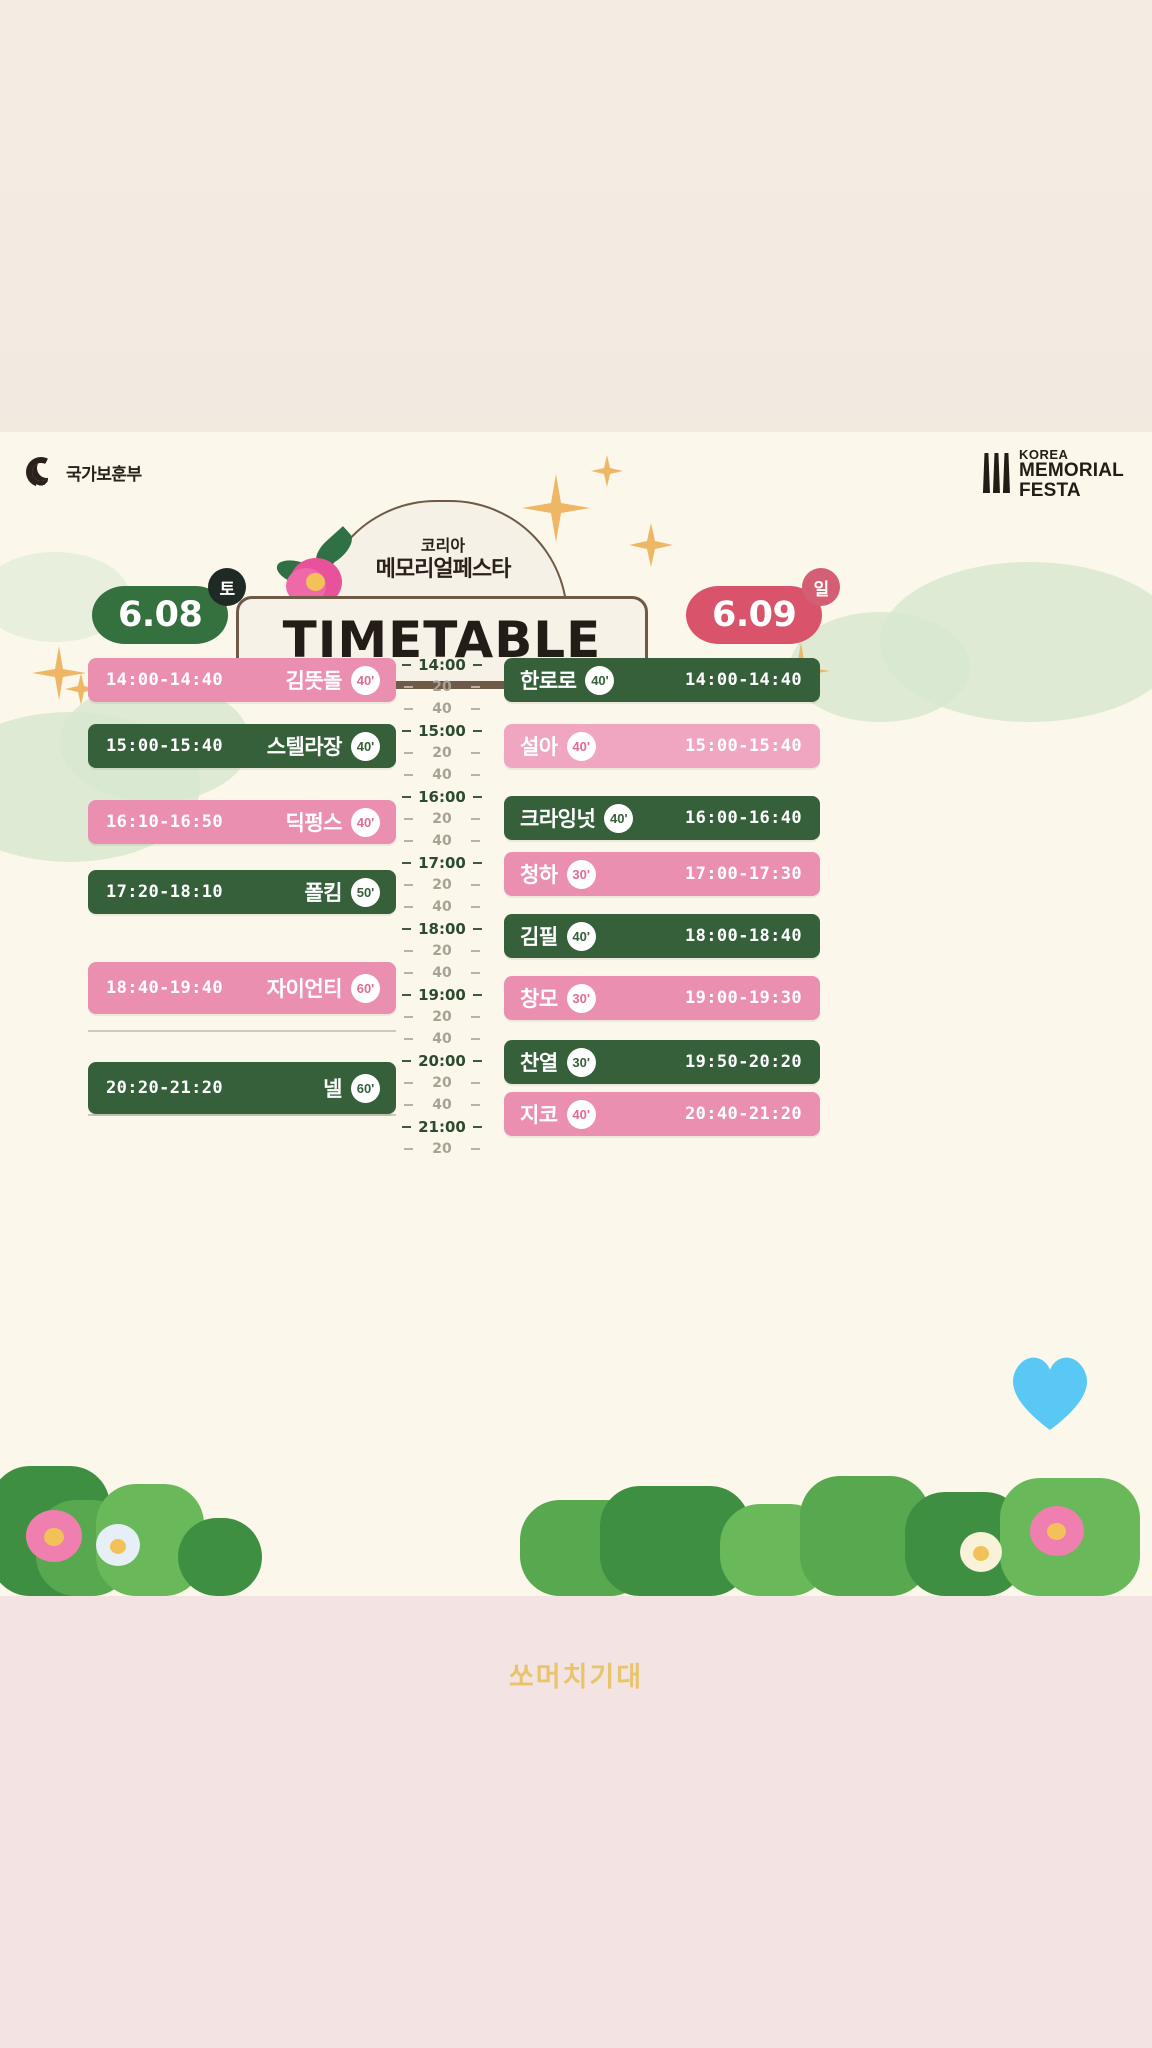 The height and width of the screenshot is (2048, 1152). I want to click on row-time: 20:40-21:20, so click(743, 1114).